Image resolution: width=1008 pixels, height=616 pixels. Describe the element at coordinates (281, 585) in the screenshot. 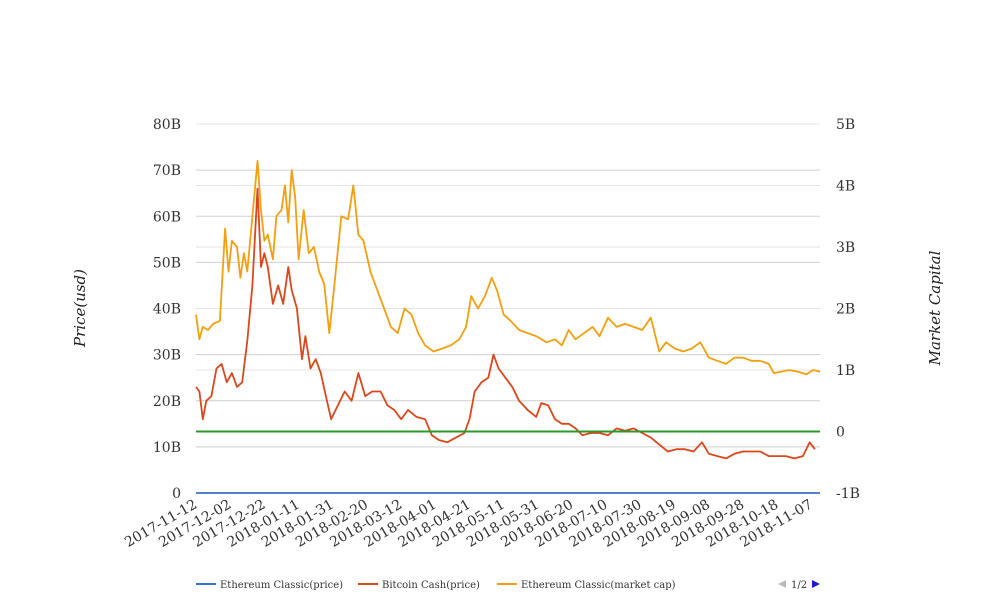

I see `legend-label: Ethereum Classic(price)` at that location.